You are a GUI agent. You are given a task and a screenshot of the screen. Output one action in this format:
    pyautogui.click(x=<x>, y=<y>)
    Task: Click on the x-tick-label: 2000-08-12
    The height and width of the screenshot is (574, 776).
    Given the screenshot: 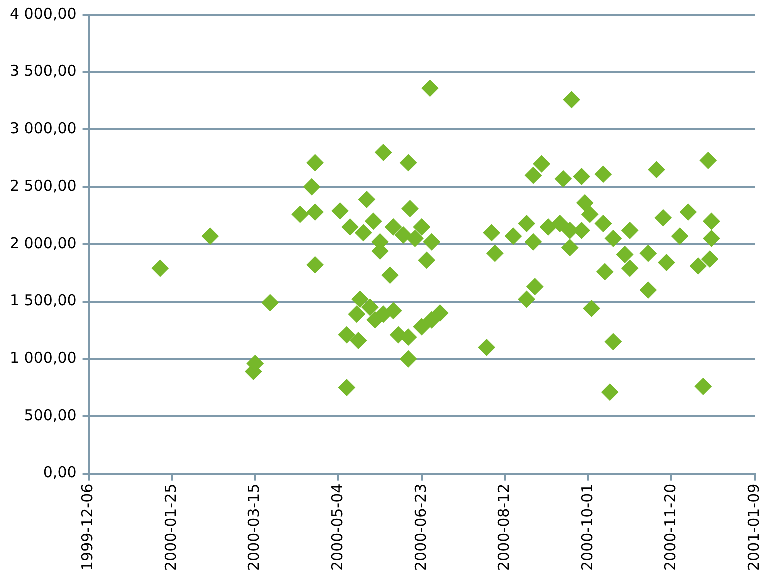 What is the action you would take?
    pyautogui.click(x=504, y=528)
    